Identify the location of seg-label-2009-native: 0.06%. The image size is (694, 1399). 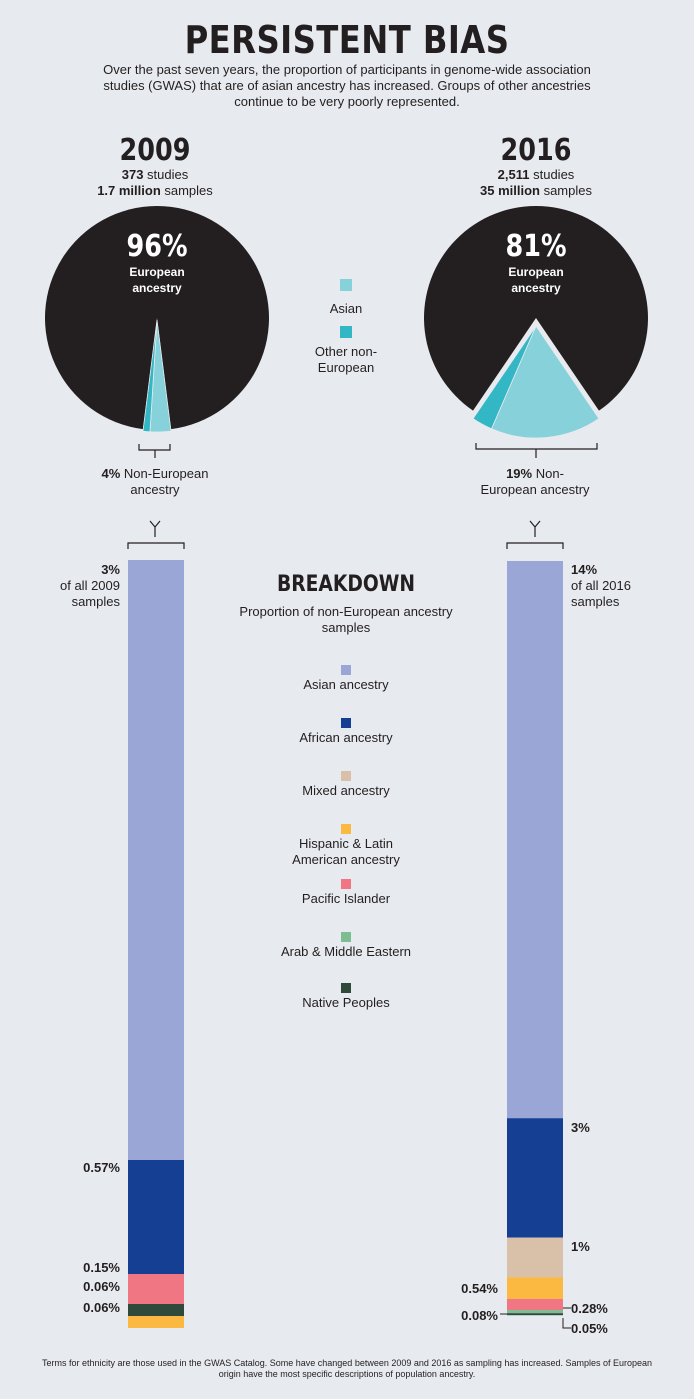
(101, 1286).